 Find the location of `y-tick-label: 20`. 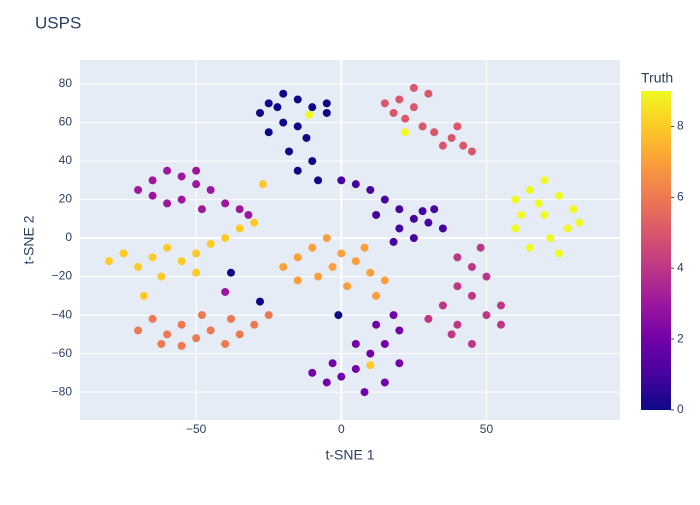

y-tick-label: 20 is located at coordinates (66, 199).